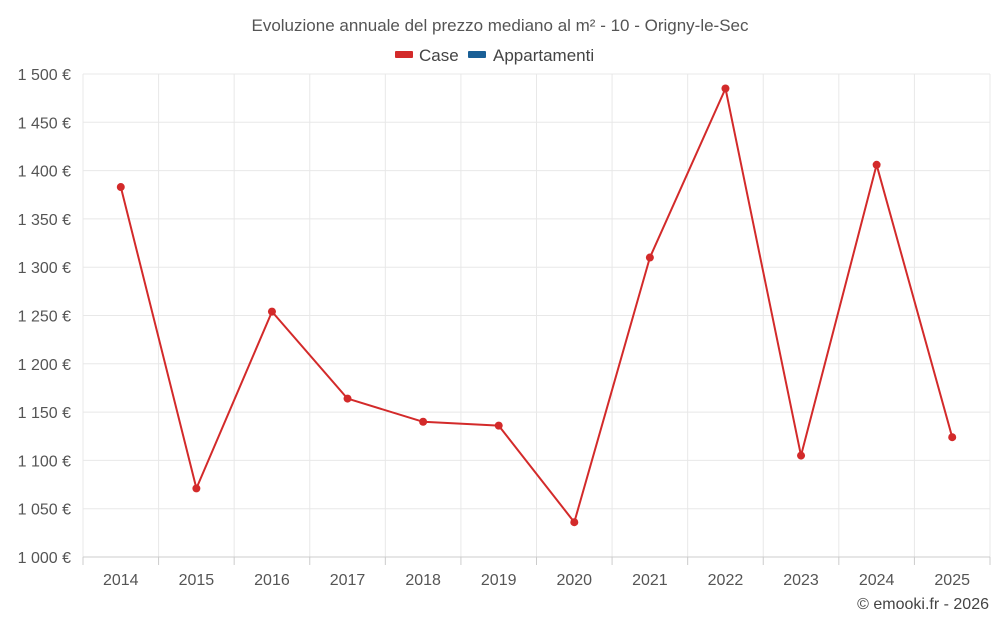 The width and height of the screenshot is (1000, 625). What do you see at coordinates (726, 580) in the screenshot?
I see `x-tick-label: 2022` at bounding box center [726, 580].